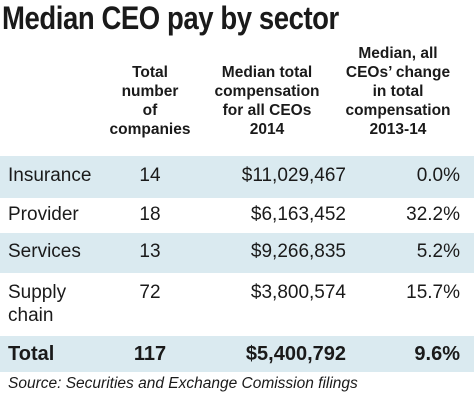 The image size is (474, 413). Describe the element at coordinates (398, 72) in the screenshot. I see `header-line: CEOs’ change` at that location.